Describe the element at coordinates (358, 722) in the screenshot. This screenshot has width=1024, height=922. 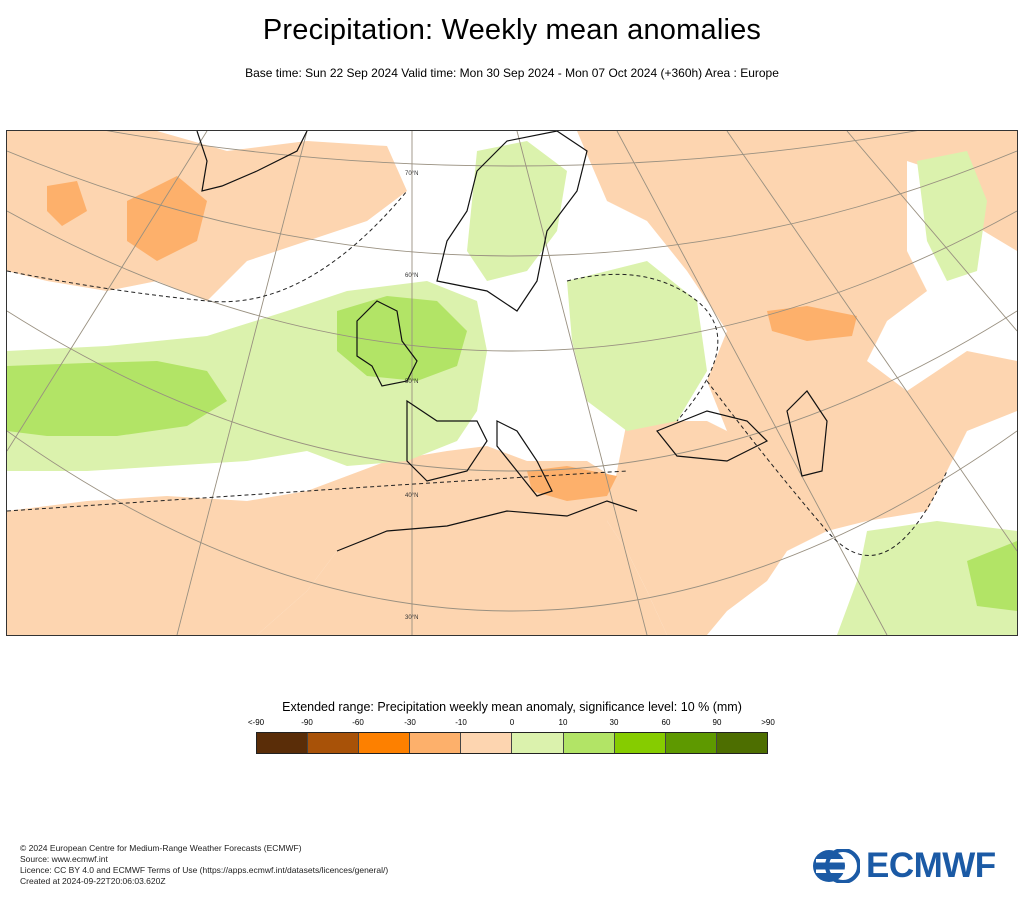
I see `legend-label: -60` at that location.